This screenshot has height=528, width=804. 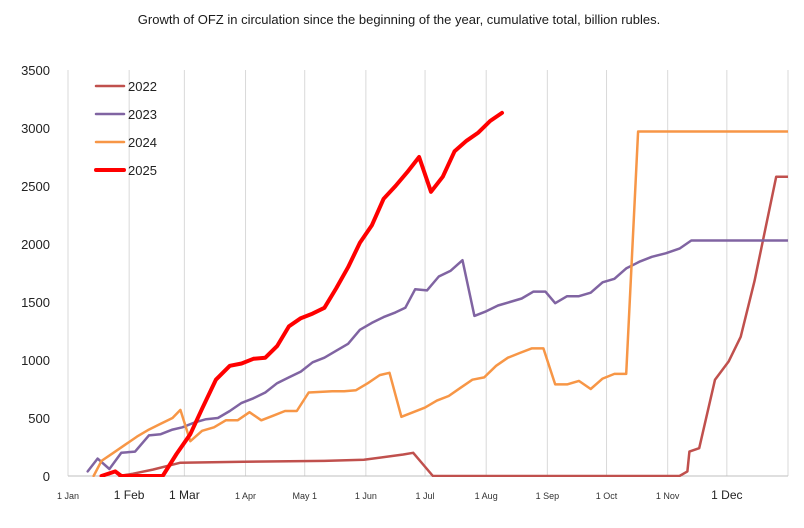 What do you see at coordinates (35, 128) in the screenshot?
I see `y-tick-label: 3000` at bounding box center [35, 128].